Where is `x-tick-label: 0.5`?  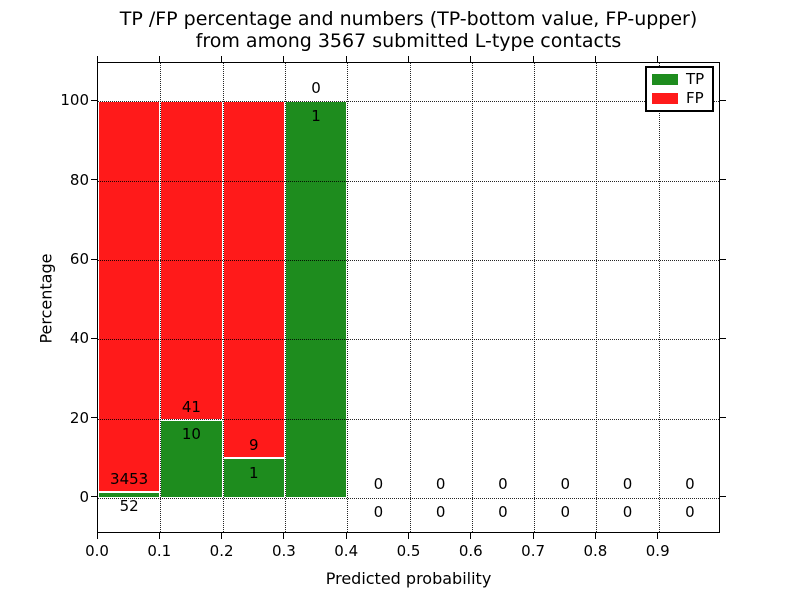
x-tick-label: 0.5 is located at coordinates (408, 551).